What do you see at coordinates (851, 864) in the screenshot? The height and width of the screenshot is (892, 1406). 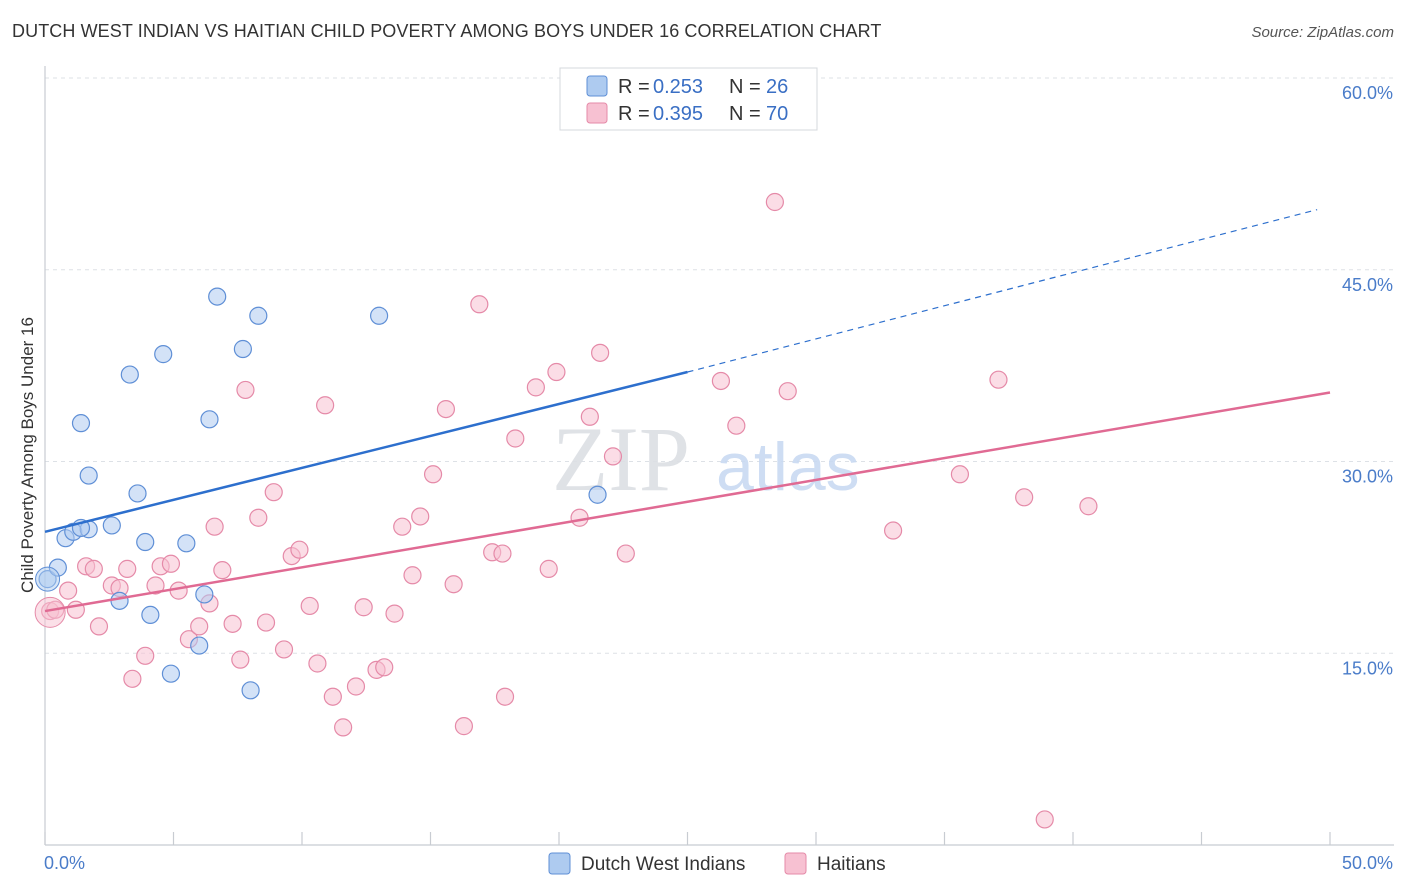 I see `series-legend-label-pink: Haitians` at bounding box center [851, 864].